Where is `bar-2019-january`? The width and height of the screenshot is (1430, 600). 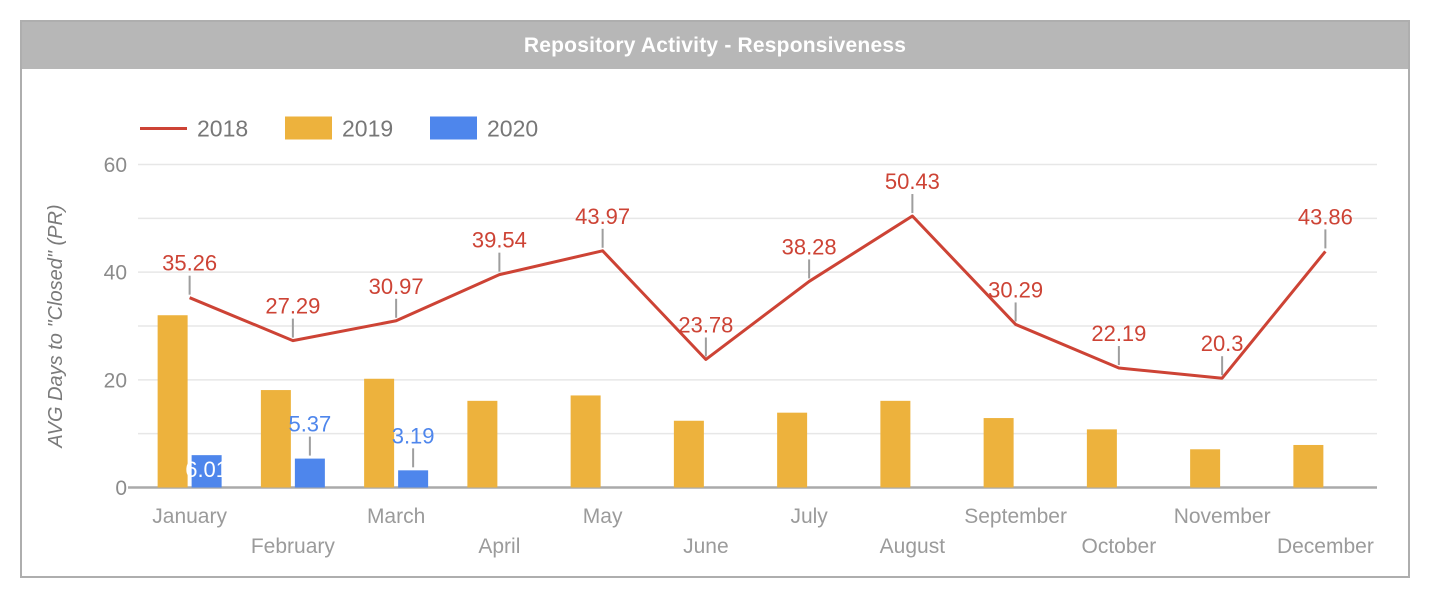
bar-2019-january is located at coordinates (172, 401).